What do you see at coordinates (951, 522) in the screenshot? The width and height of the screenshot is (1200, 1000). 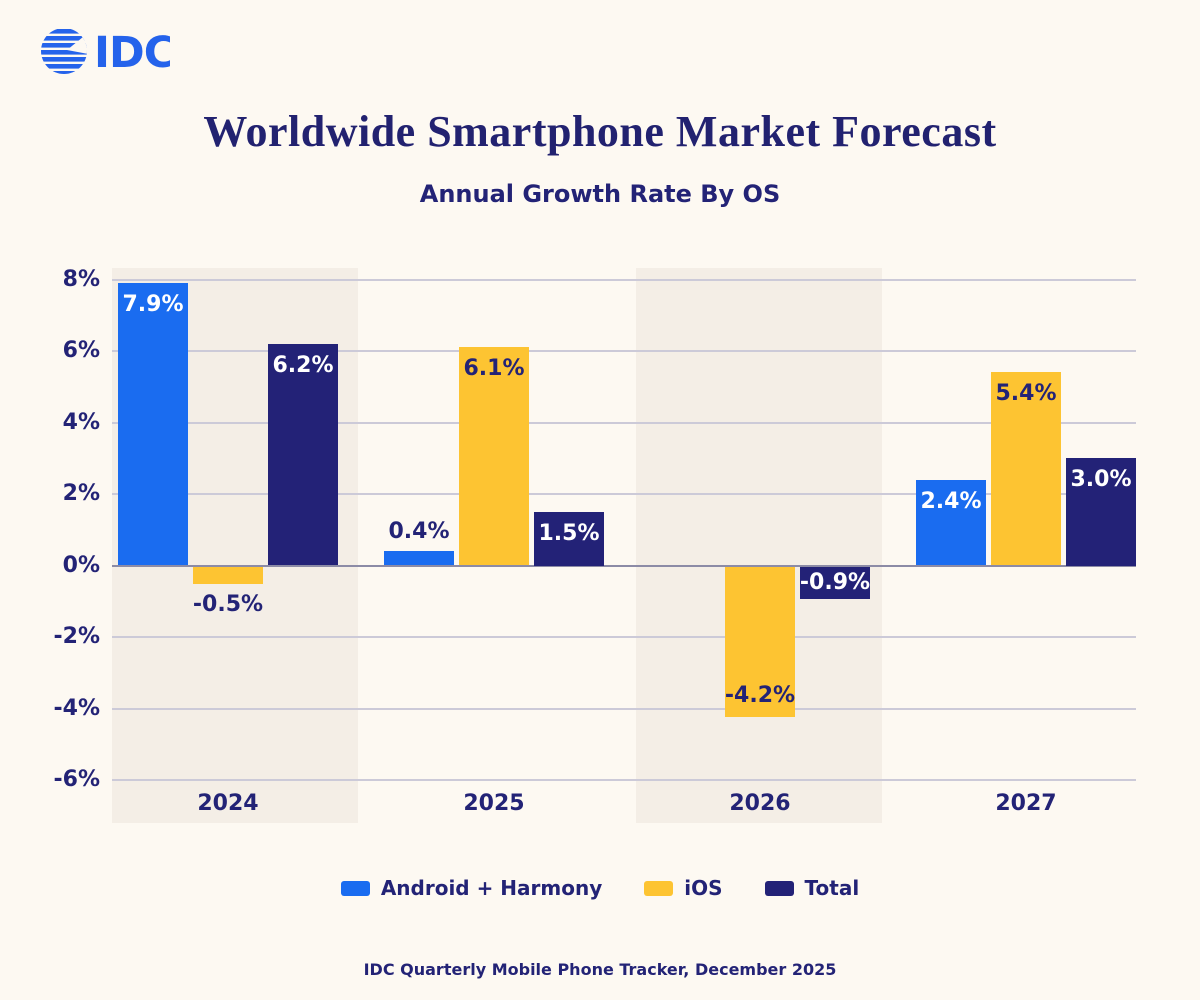 I see `bar-android-harmony-2027` at bounding box center [951, 522].